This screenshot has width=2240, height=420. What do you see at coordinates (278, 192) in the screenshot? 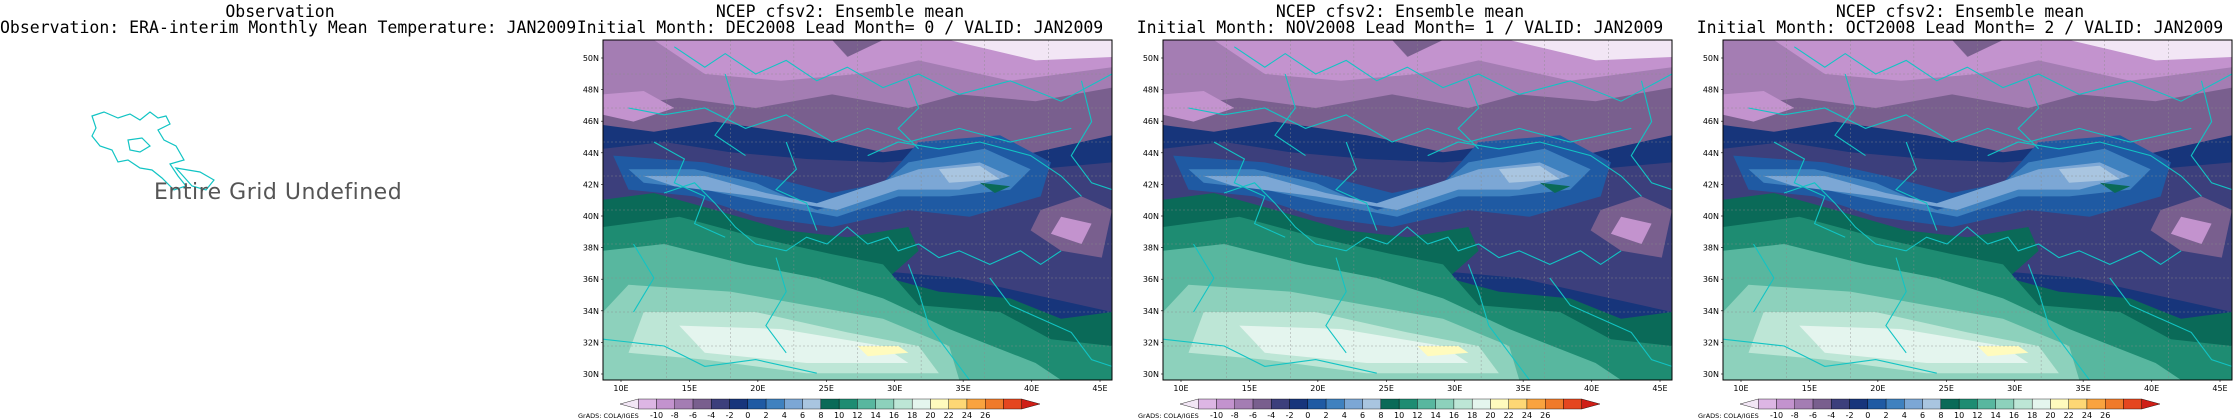
I see `undefined-grid-message: Entire Grid Undefined` at bounding box center [278, 192].